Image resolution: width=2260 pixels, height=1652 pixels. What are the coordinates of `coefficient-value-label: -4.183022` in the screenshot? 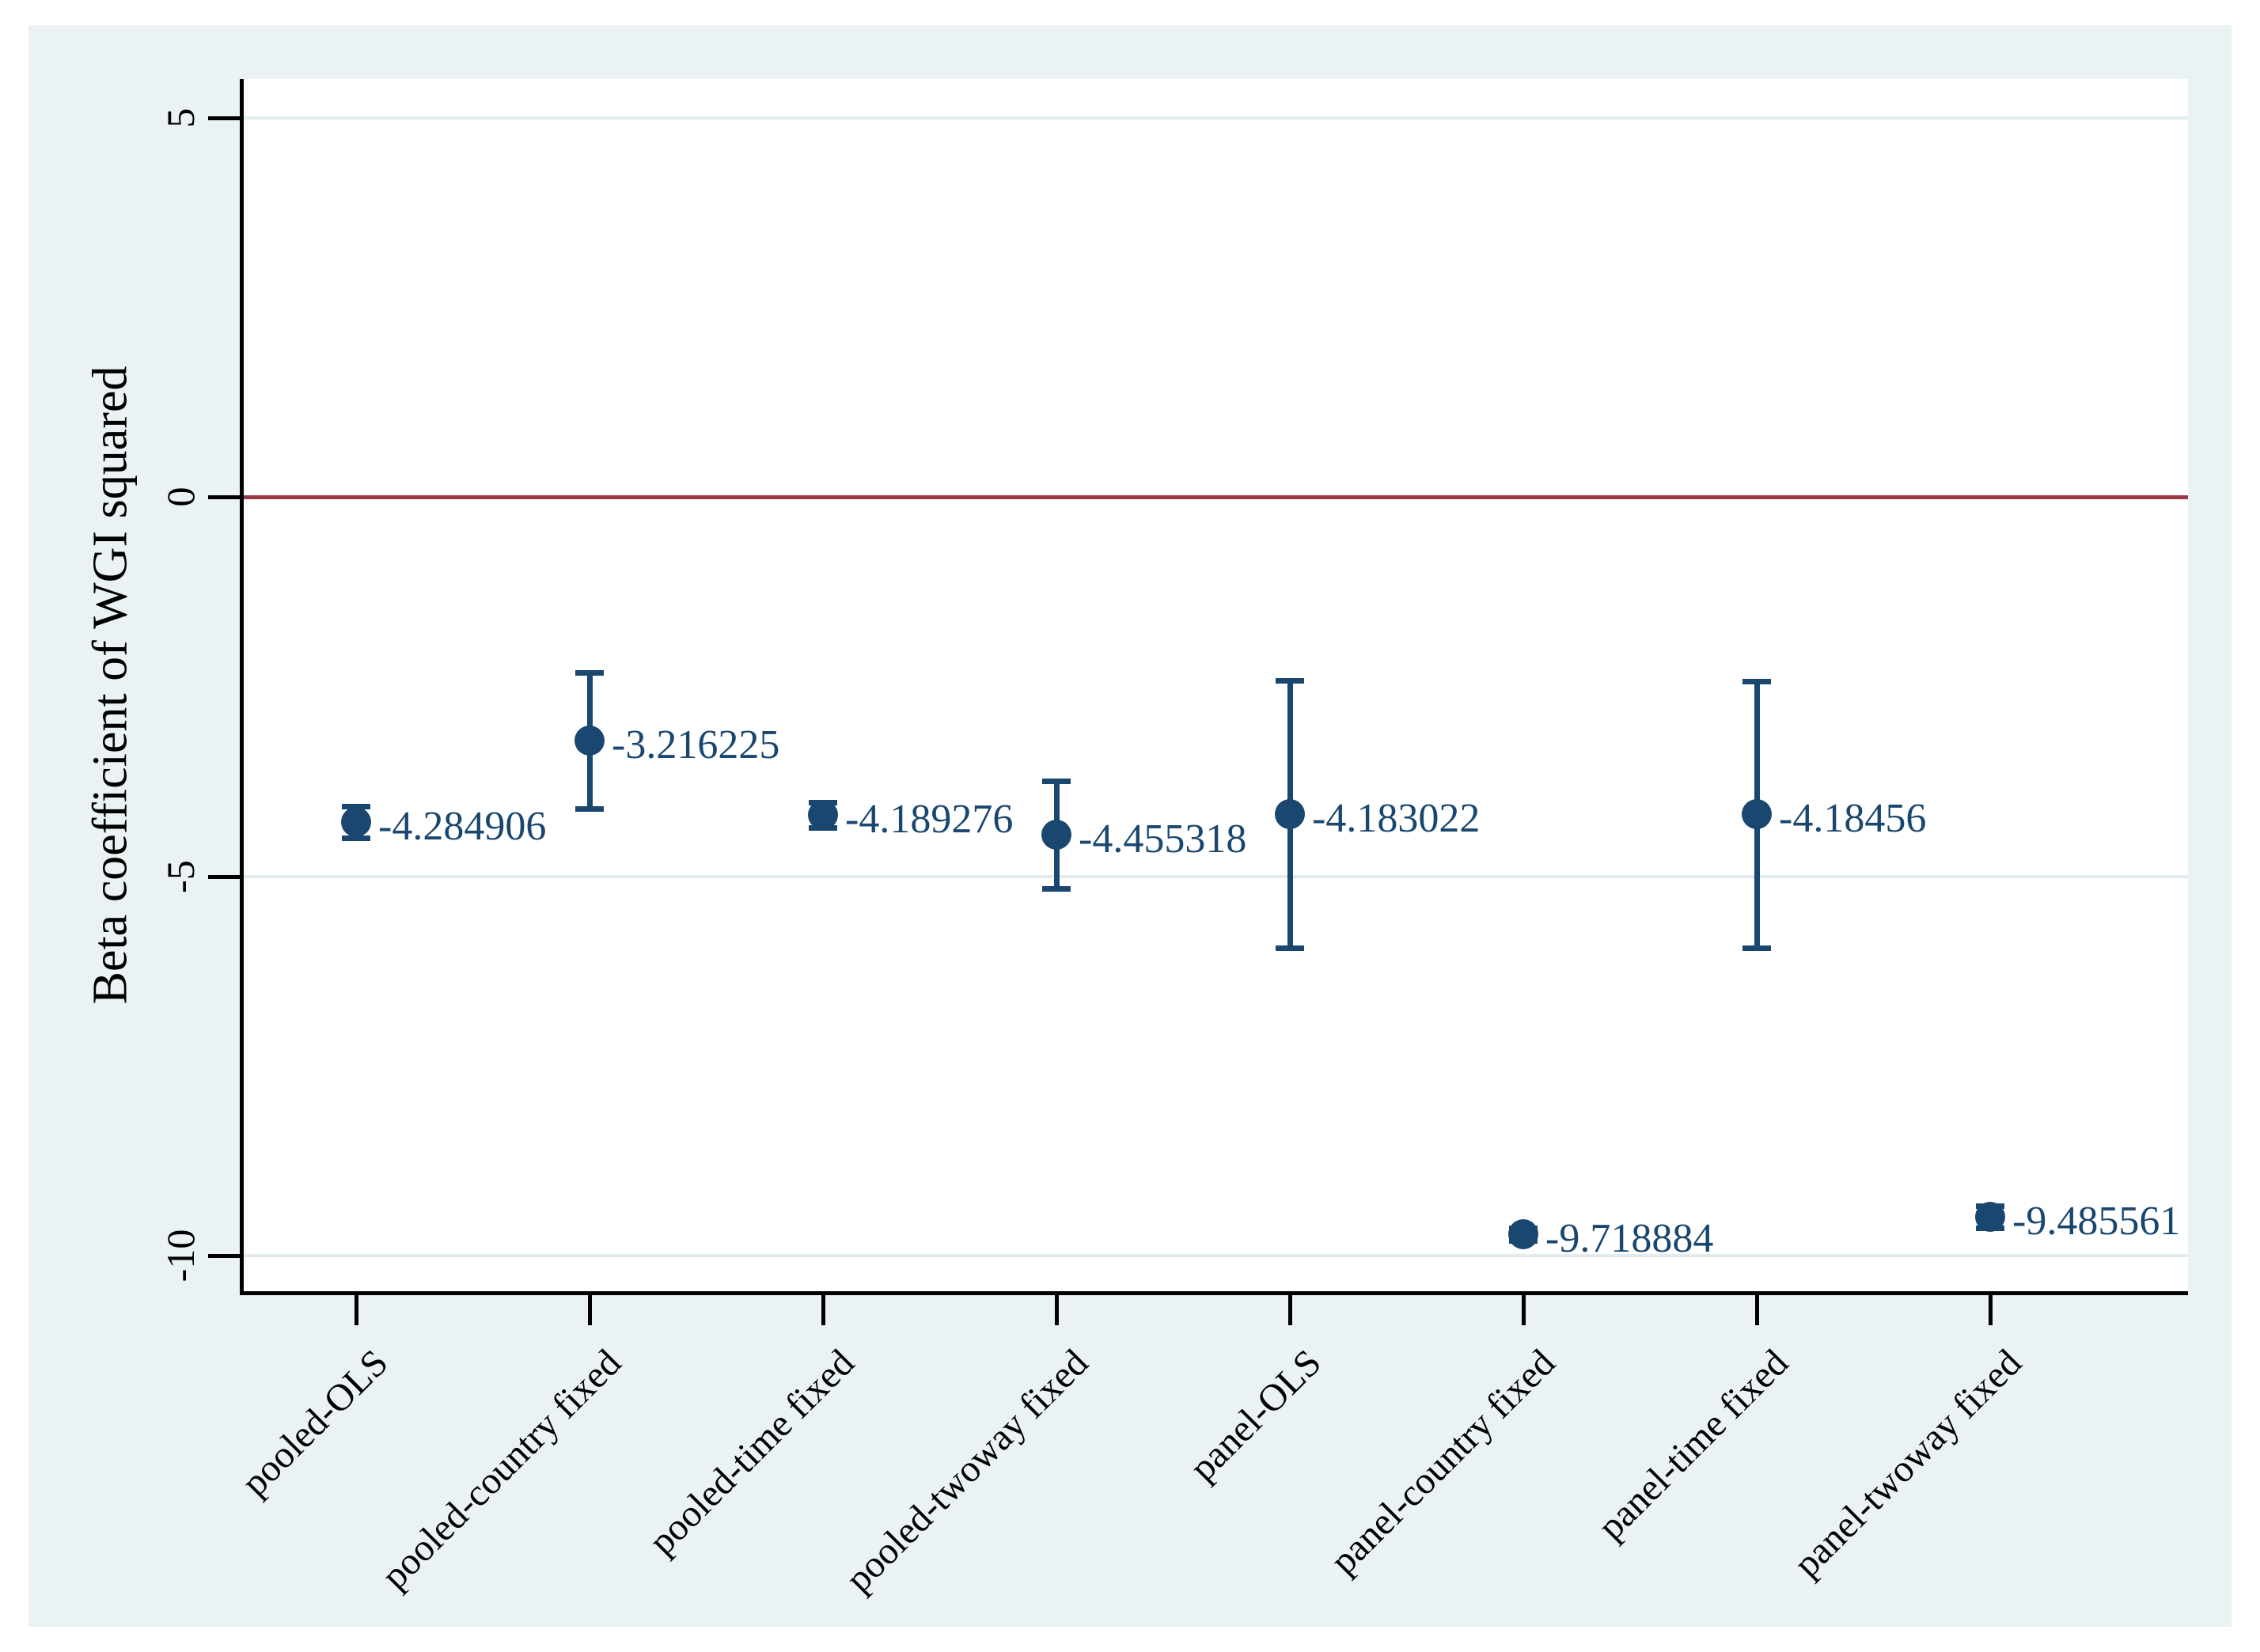 It's located at (1396, 818).